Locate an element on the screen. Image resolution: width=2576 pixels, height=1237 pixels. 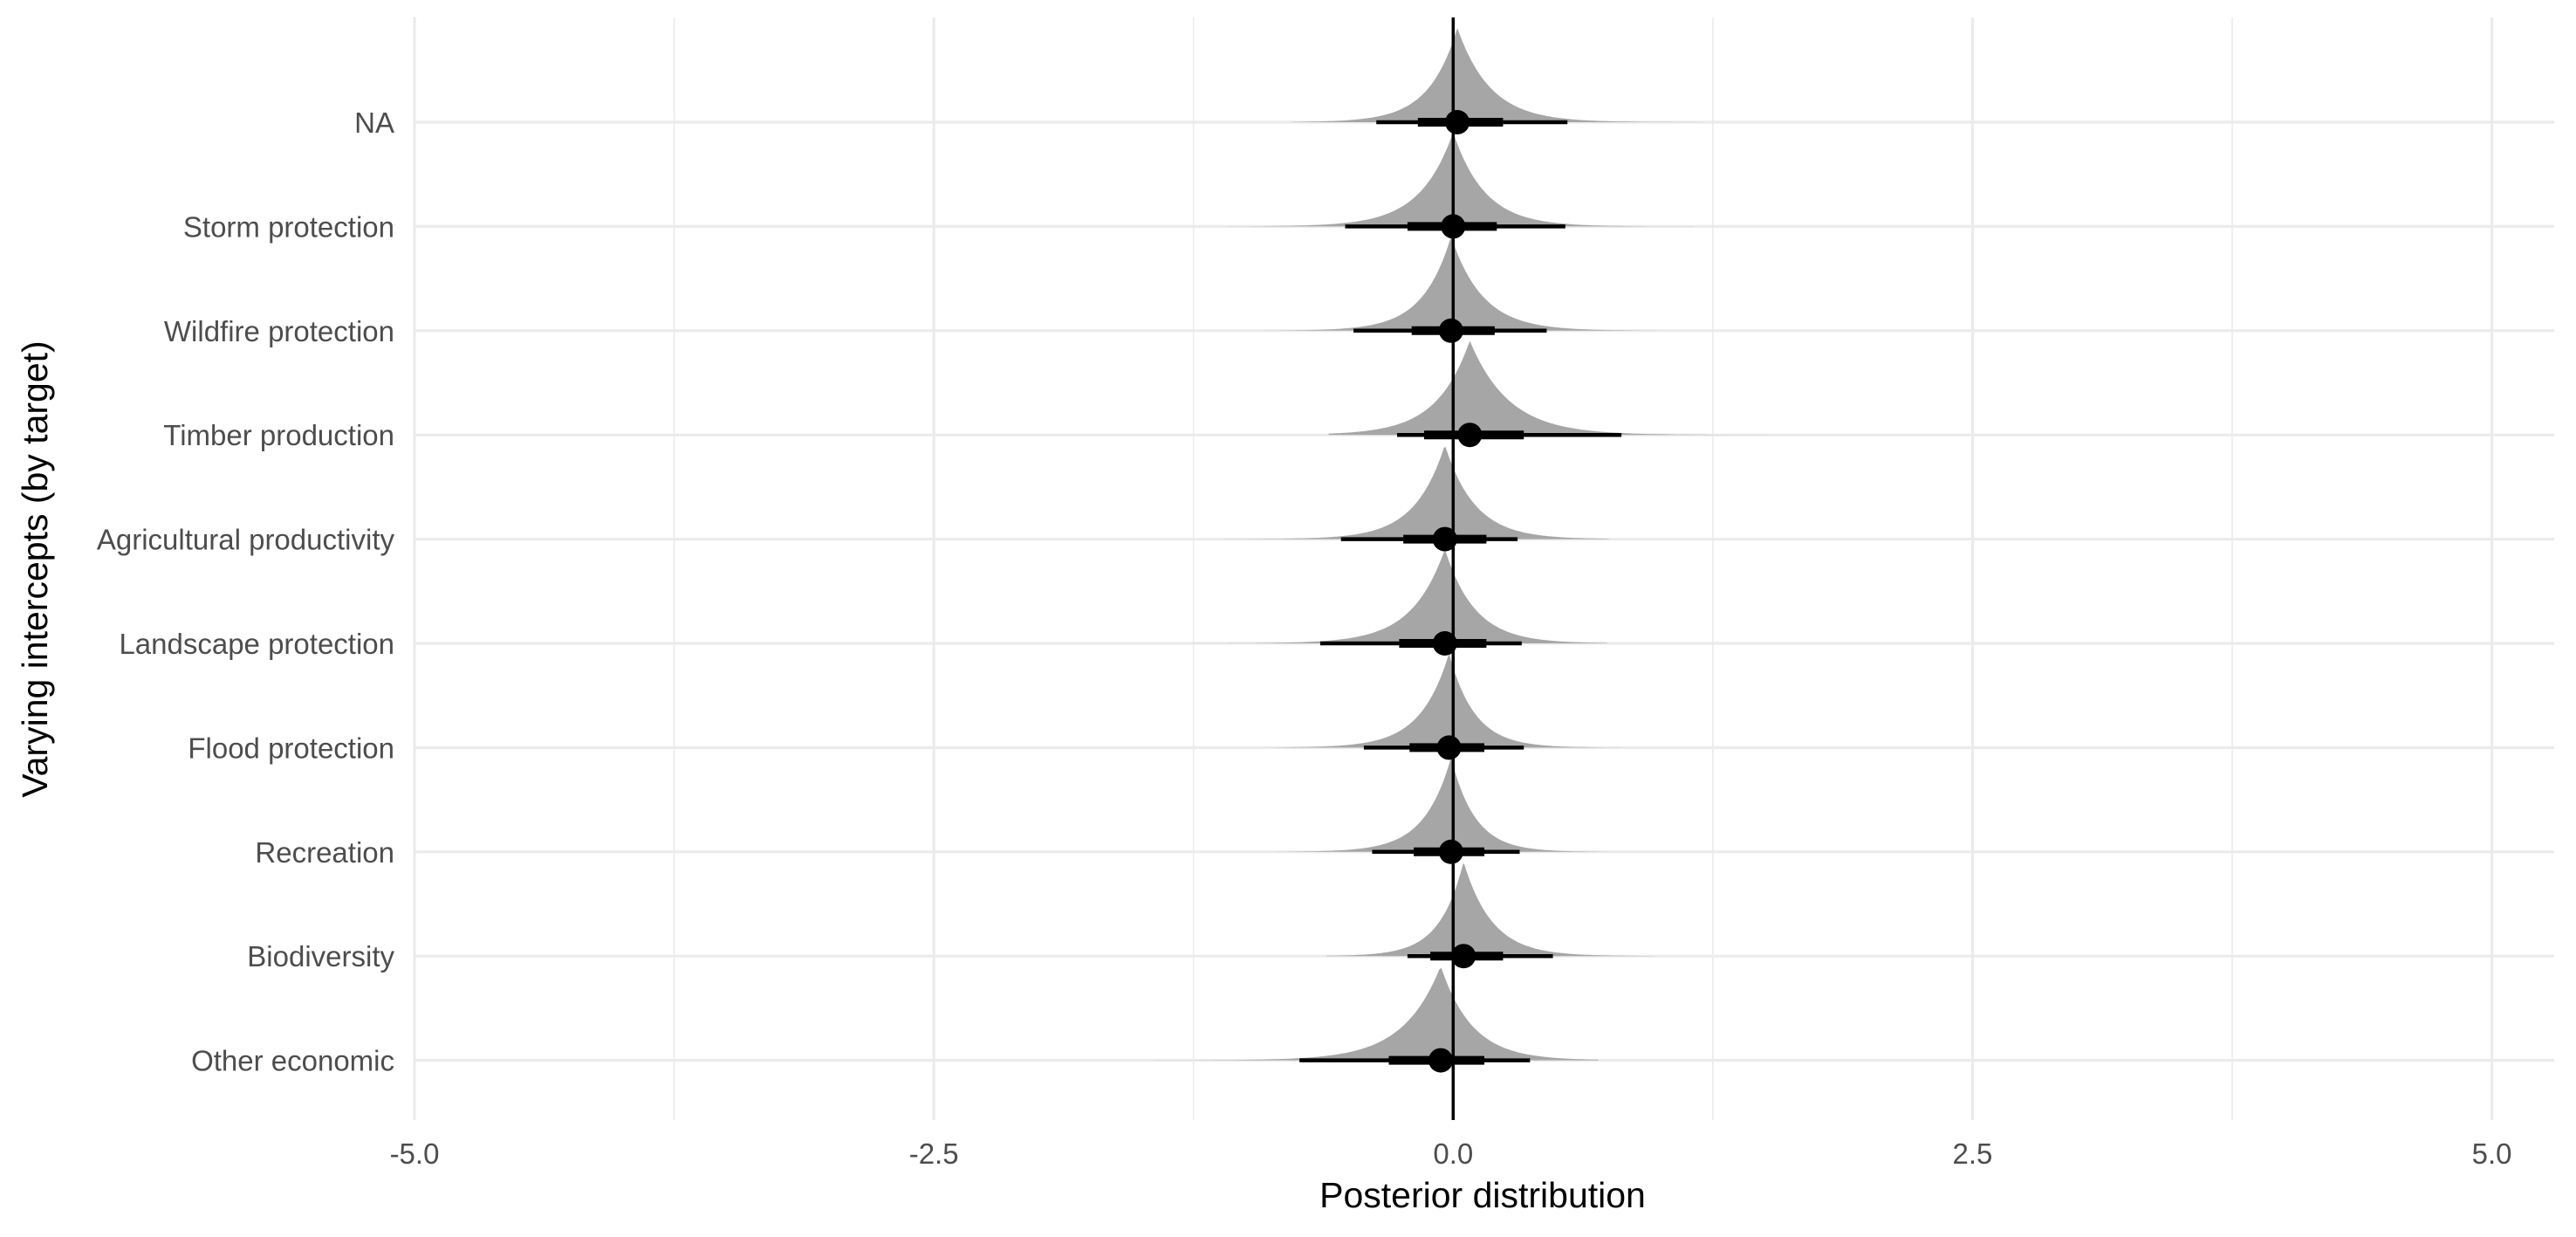
y-tick-label: Timber production is located at coordinates (278, 435).